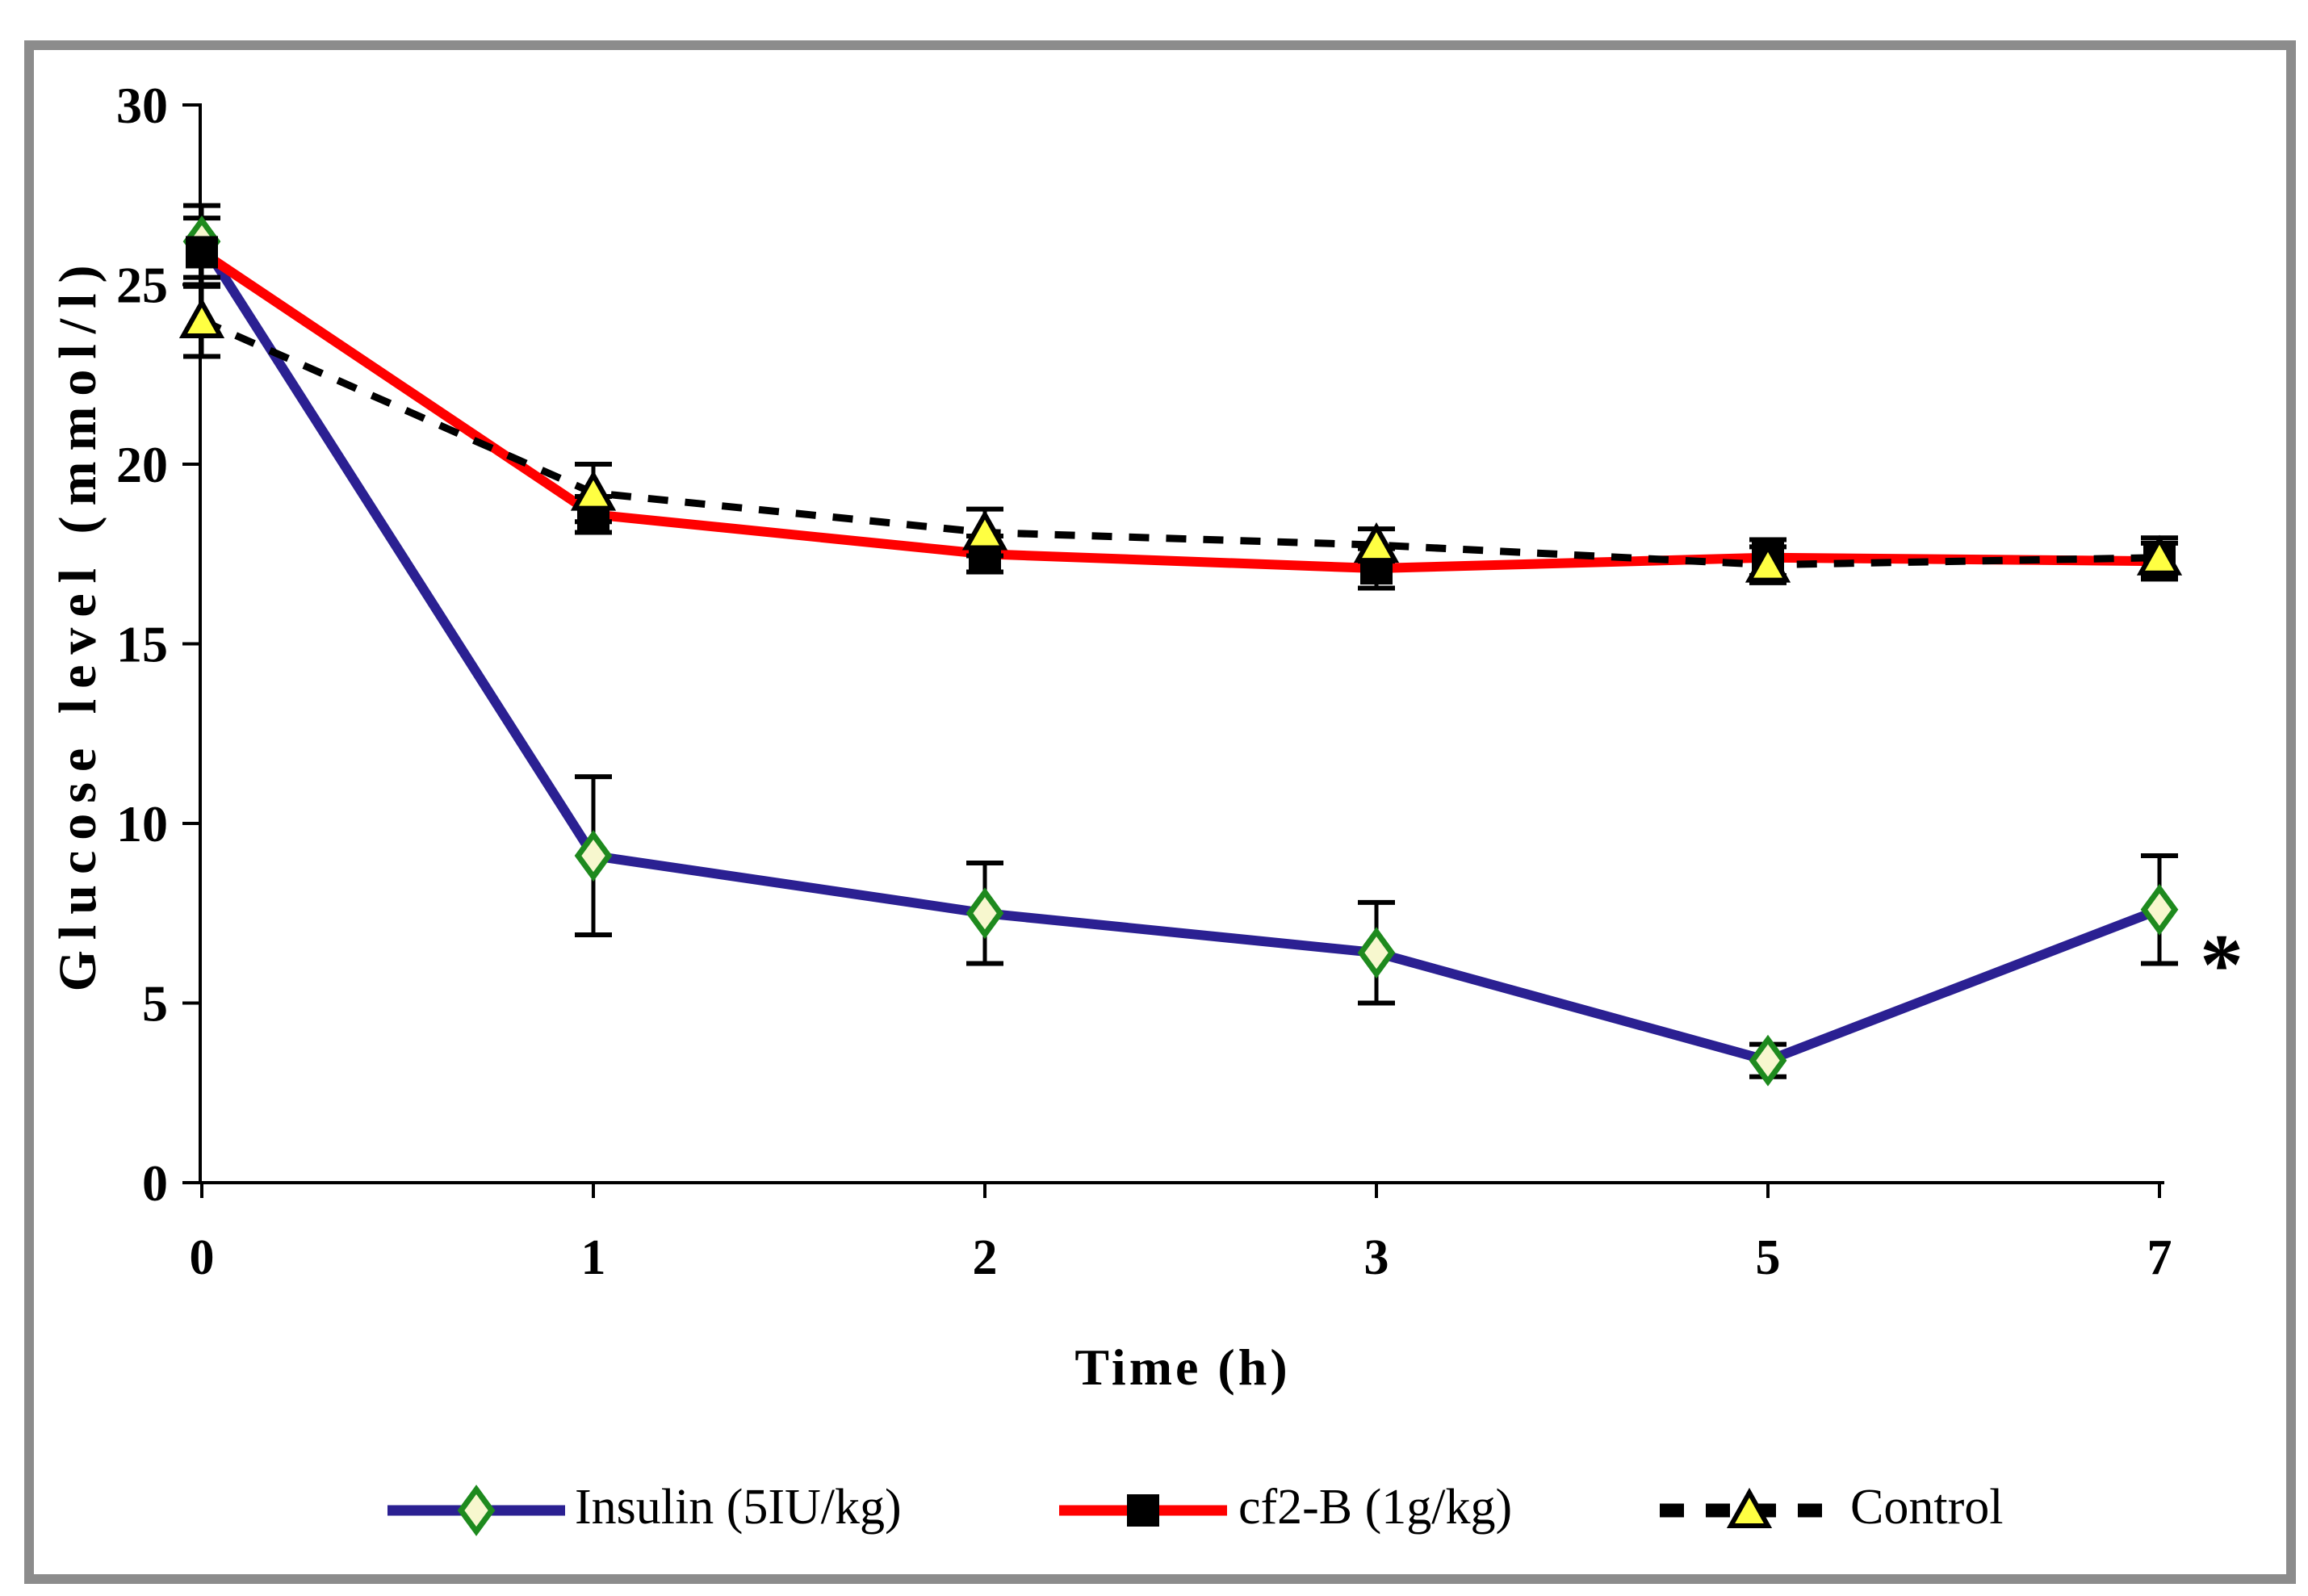 The height and width of the screenshot is (1596, 2308). I want to click on y-tick-label: 25, so click(142, 284).